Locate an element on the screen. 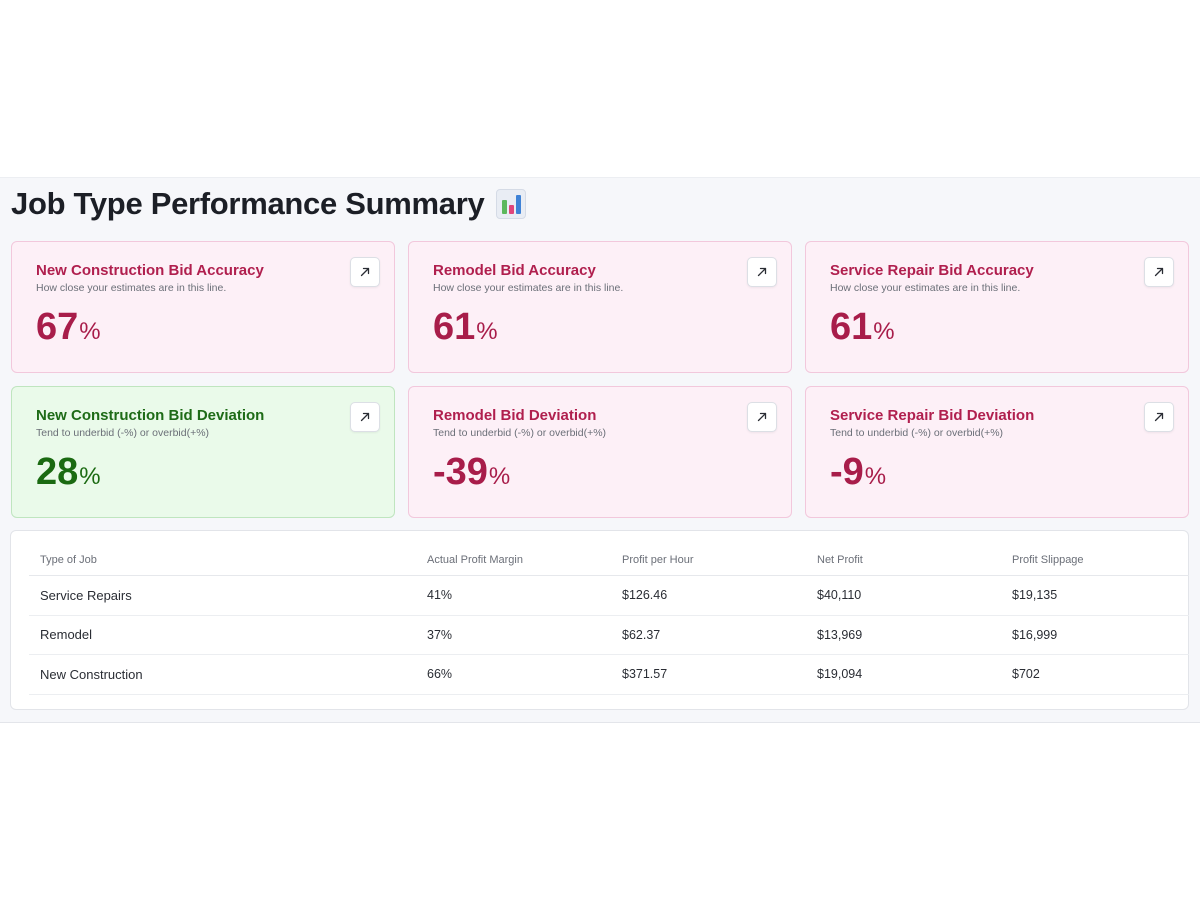 Image resolution: width=1200 pixels, height=900 pixels. bar-chart-emoji-icon is located at coordinates (511, 204).